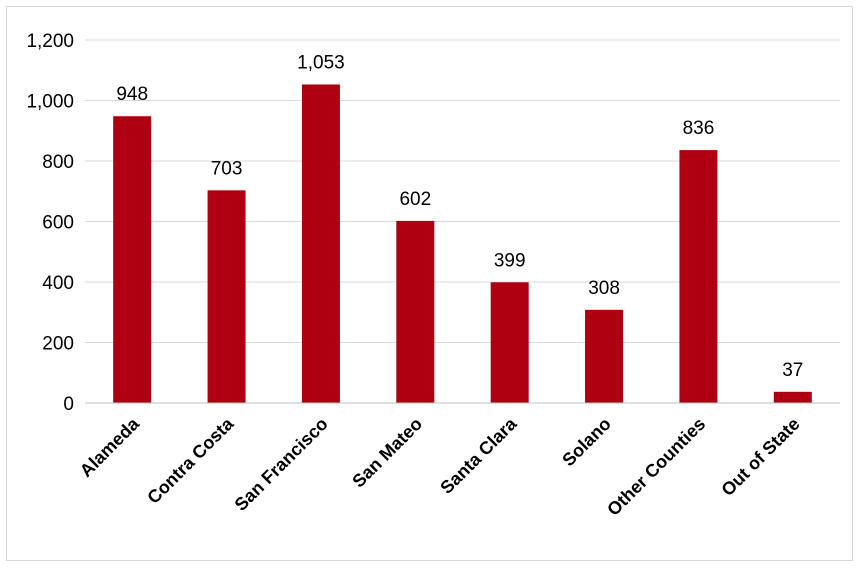 The width and height of the screenshot is (861, 569). I want to click on data-label: 948, so click(132, 94).